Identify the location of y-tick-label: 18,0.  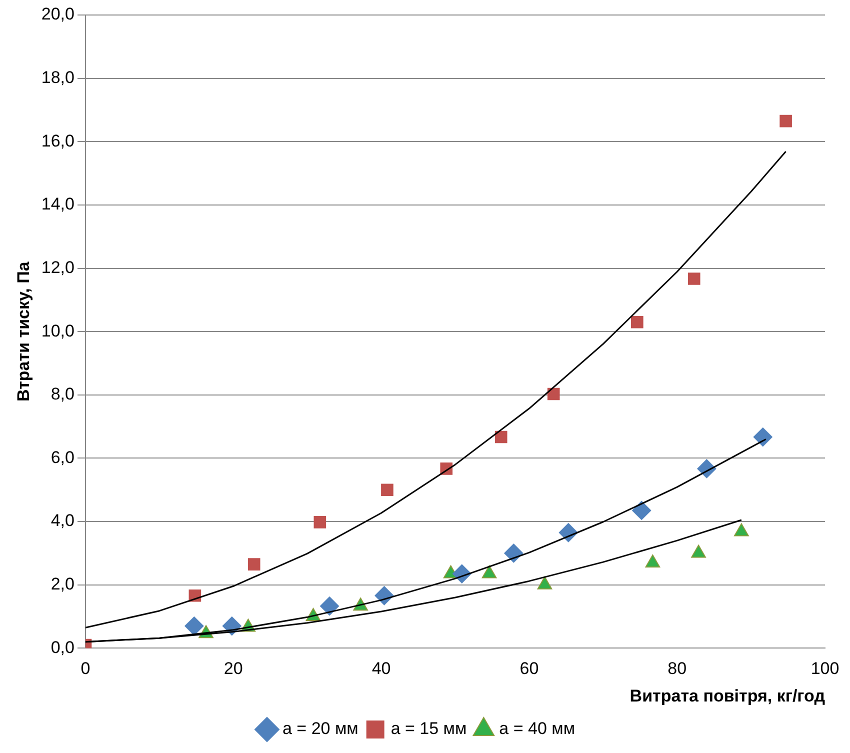
(57, 78).